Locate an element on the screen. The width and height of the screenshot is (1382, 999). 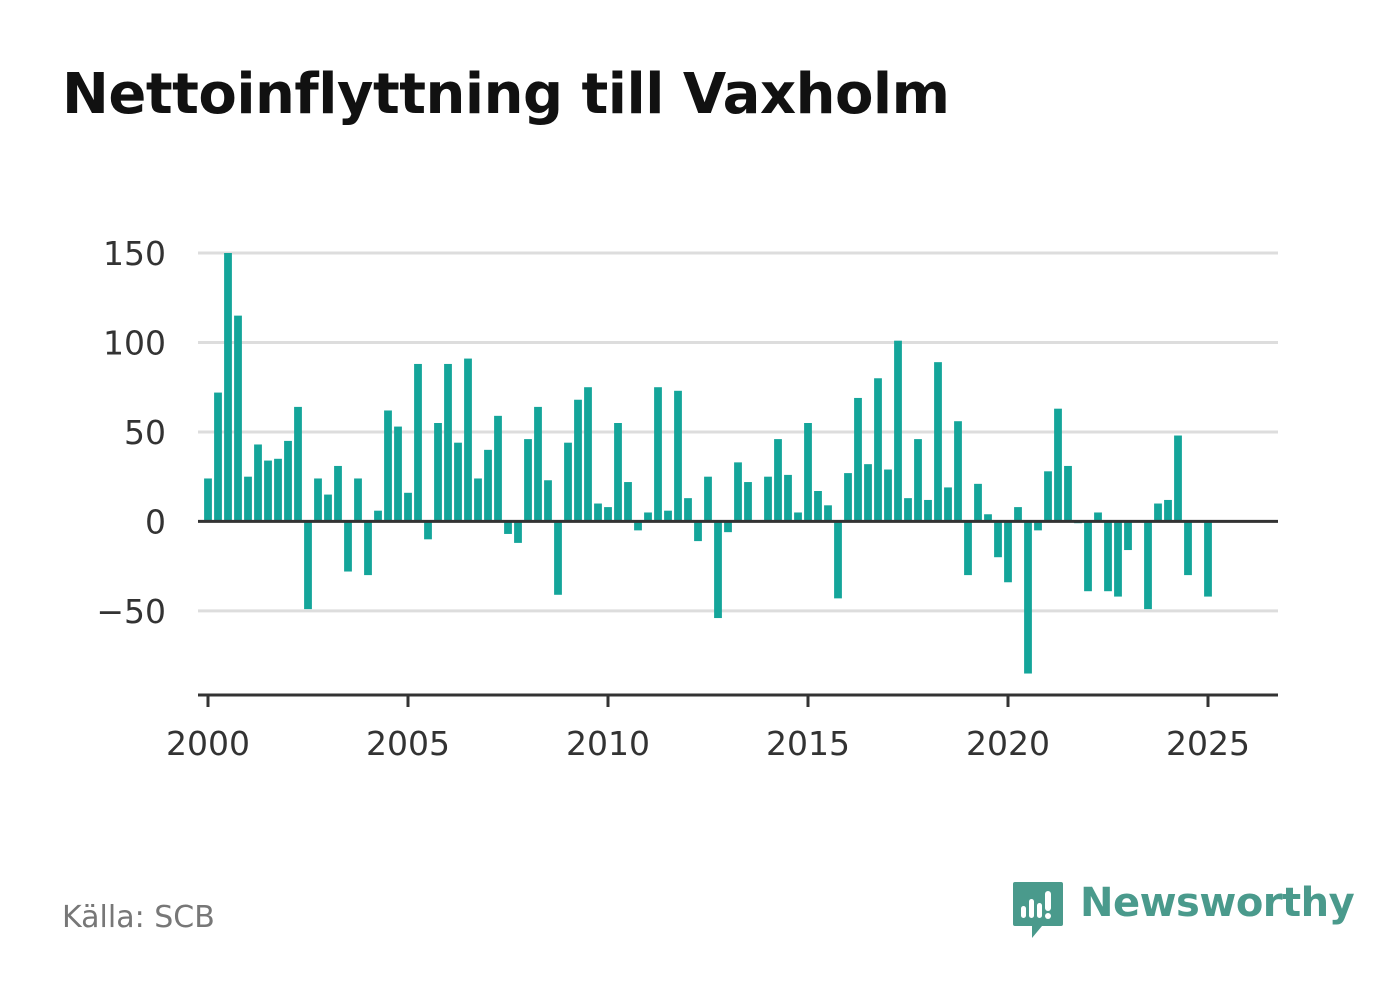
newsworthy-logo-icon is located at coordinates (1038, 910).